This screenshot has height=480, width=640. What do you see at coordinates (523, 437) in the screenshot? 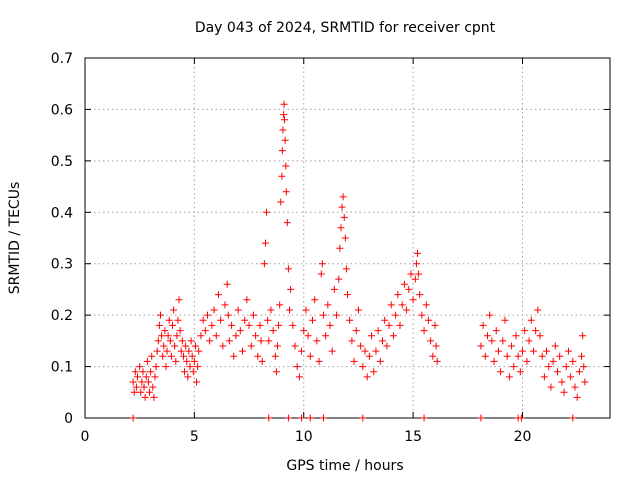
I see `x-tick-label: 20` at bounding box center [523, 437].